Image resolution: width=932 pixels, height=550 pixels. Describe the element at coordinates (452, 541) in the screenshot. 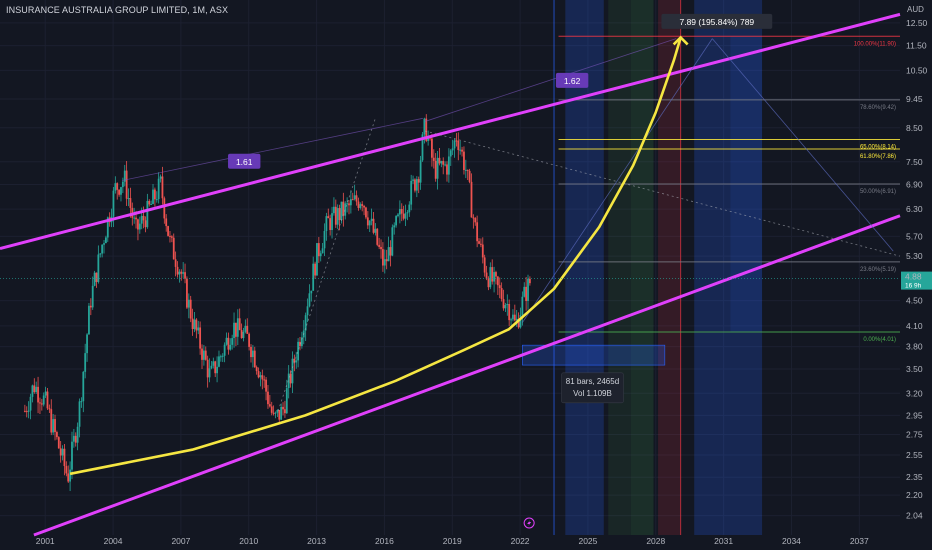

I see `x-tick-label: 2019` at that location.